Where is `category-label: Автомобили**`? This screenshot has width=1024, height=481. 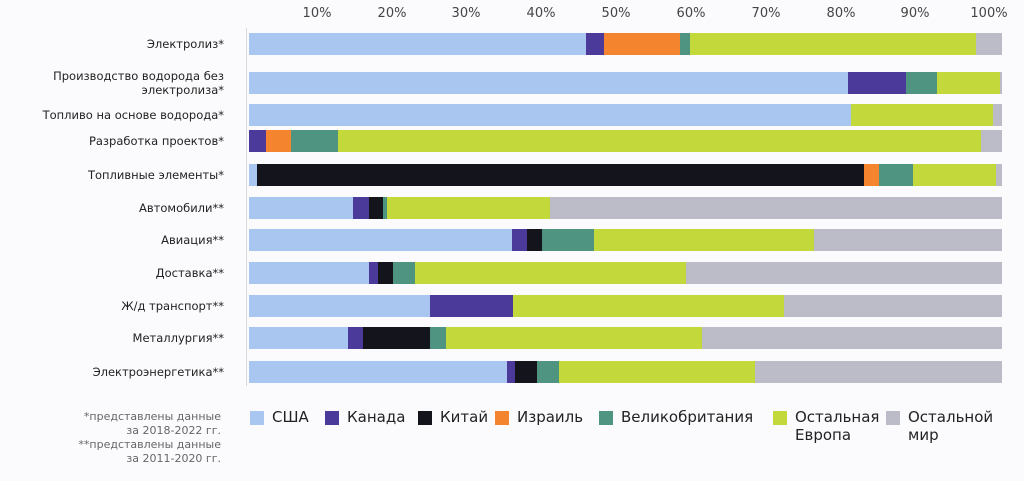
category-label: Автомобили** is located at coordinates (181, 208).